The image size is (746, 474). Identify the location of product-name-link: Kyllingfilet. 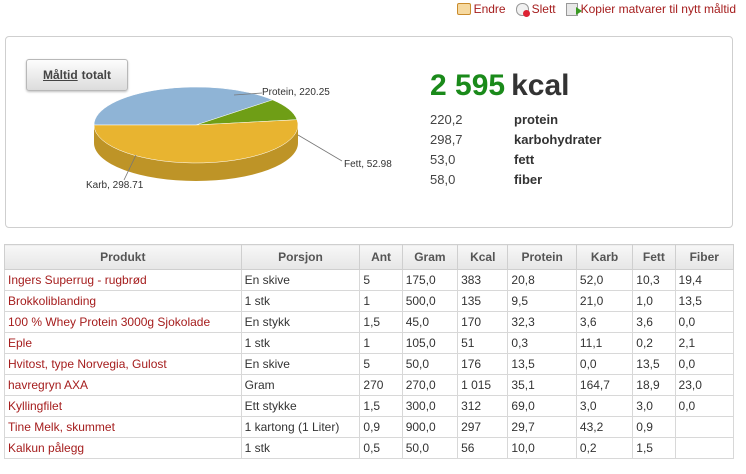
(123, 406).